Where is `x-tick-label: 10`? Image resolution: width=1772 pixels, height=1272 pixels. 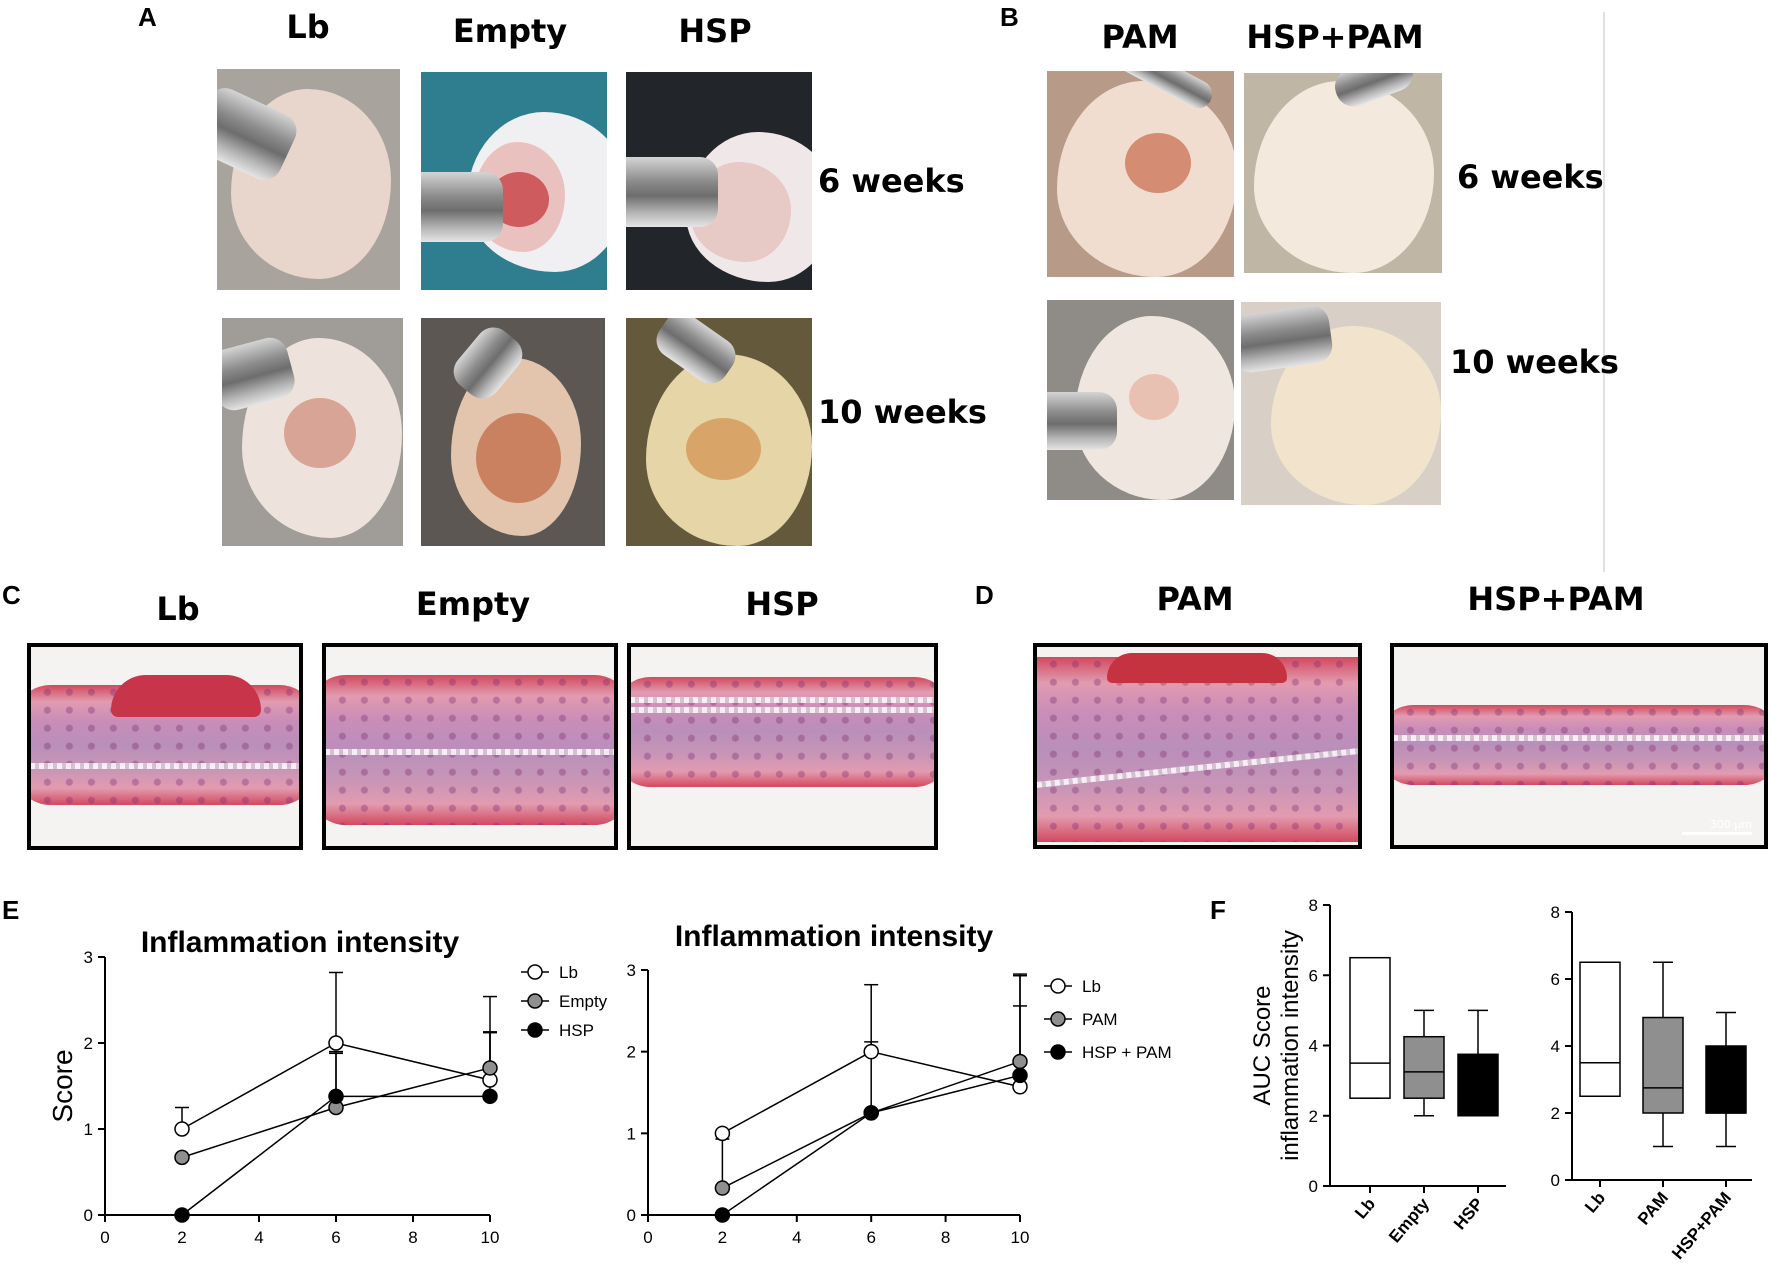 x-tick-label: 10 is located at coordinates (1020, 1237).